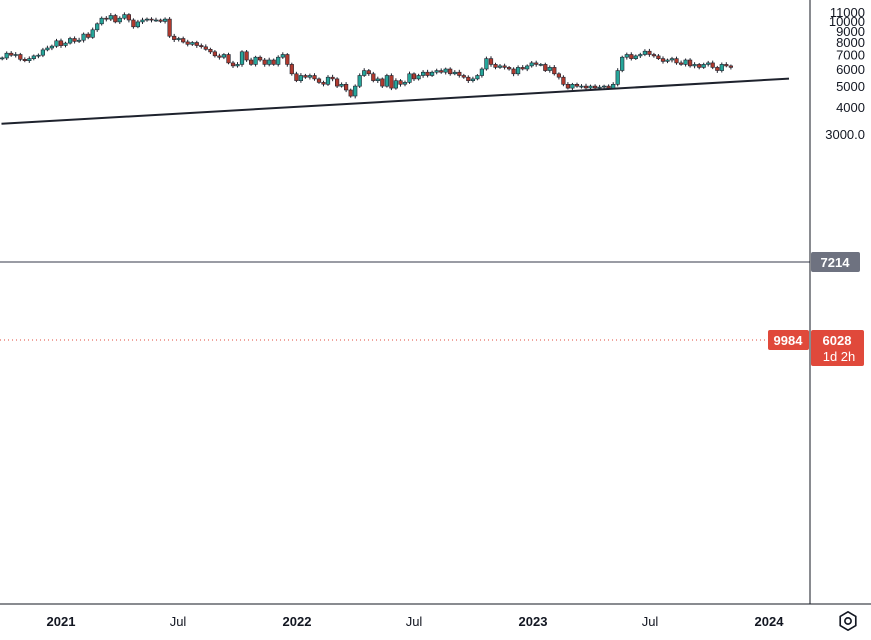 The image size is (871, 640). What do you see at coordinates (848, 621) in the screenshot?
I see `settings-gear-icon` at bounding box center [848, 621].